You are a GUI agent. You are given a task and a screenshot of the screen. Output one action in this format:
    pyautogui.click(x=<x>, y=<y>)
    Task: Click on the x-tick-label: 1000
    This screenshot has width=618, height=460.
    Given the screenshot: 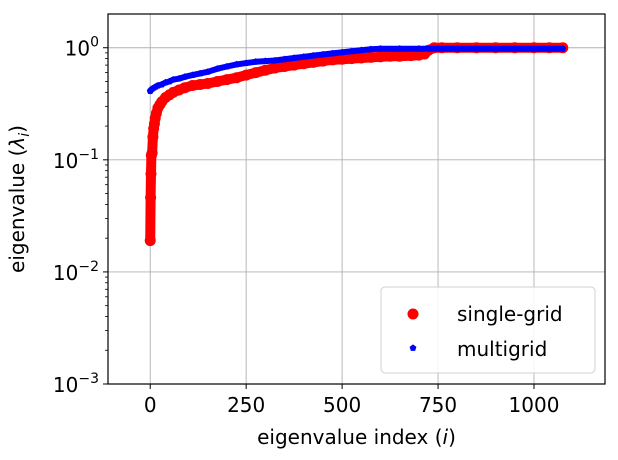 What is the action you would take?
    pyautogui.click(x=534, y=405)
    